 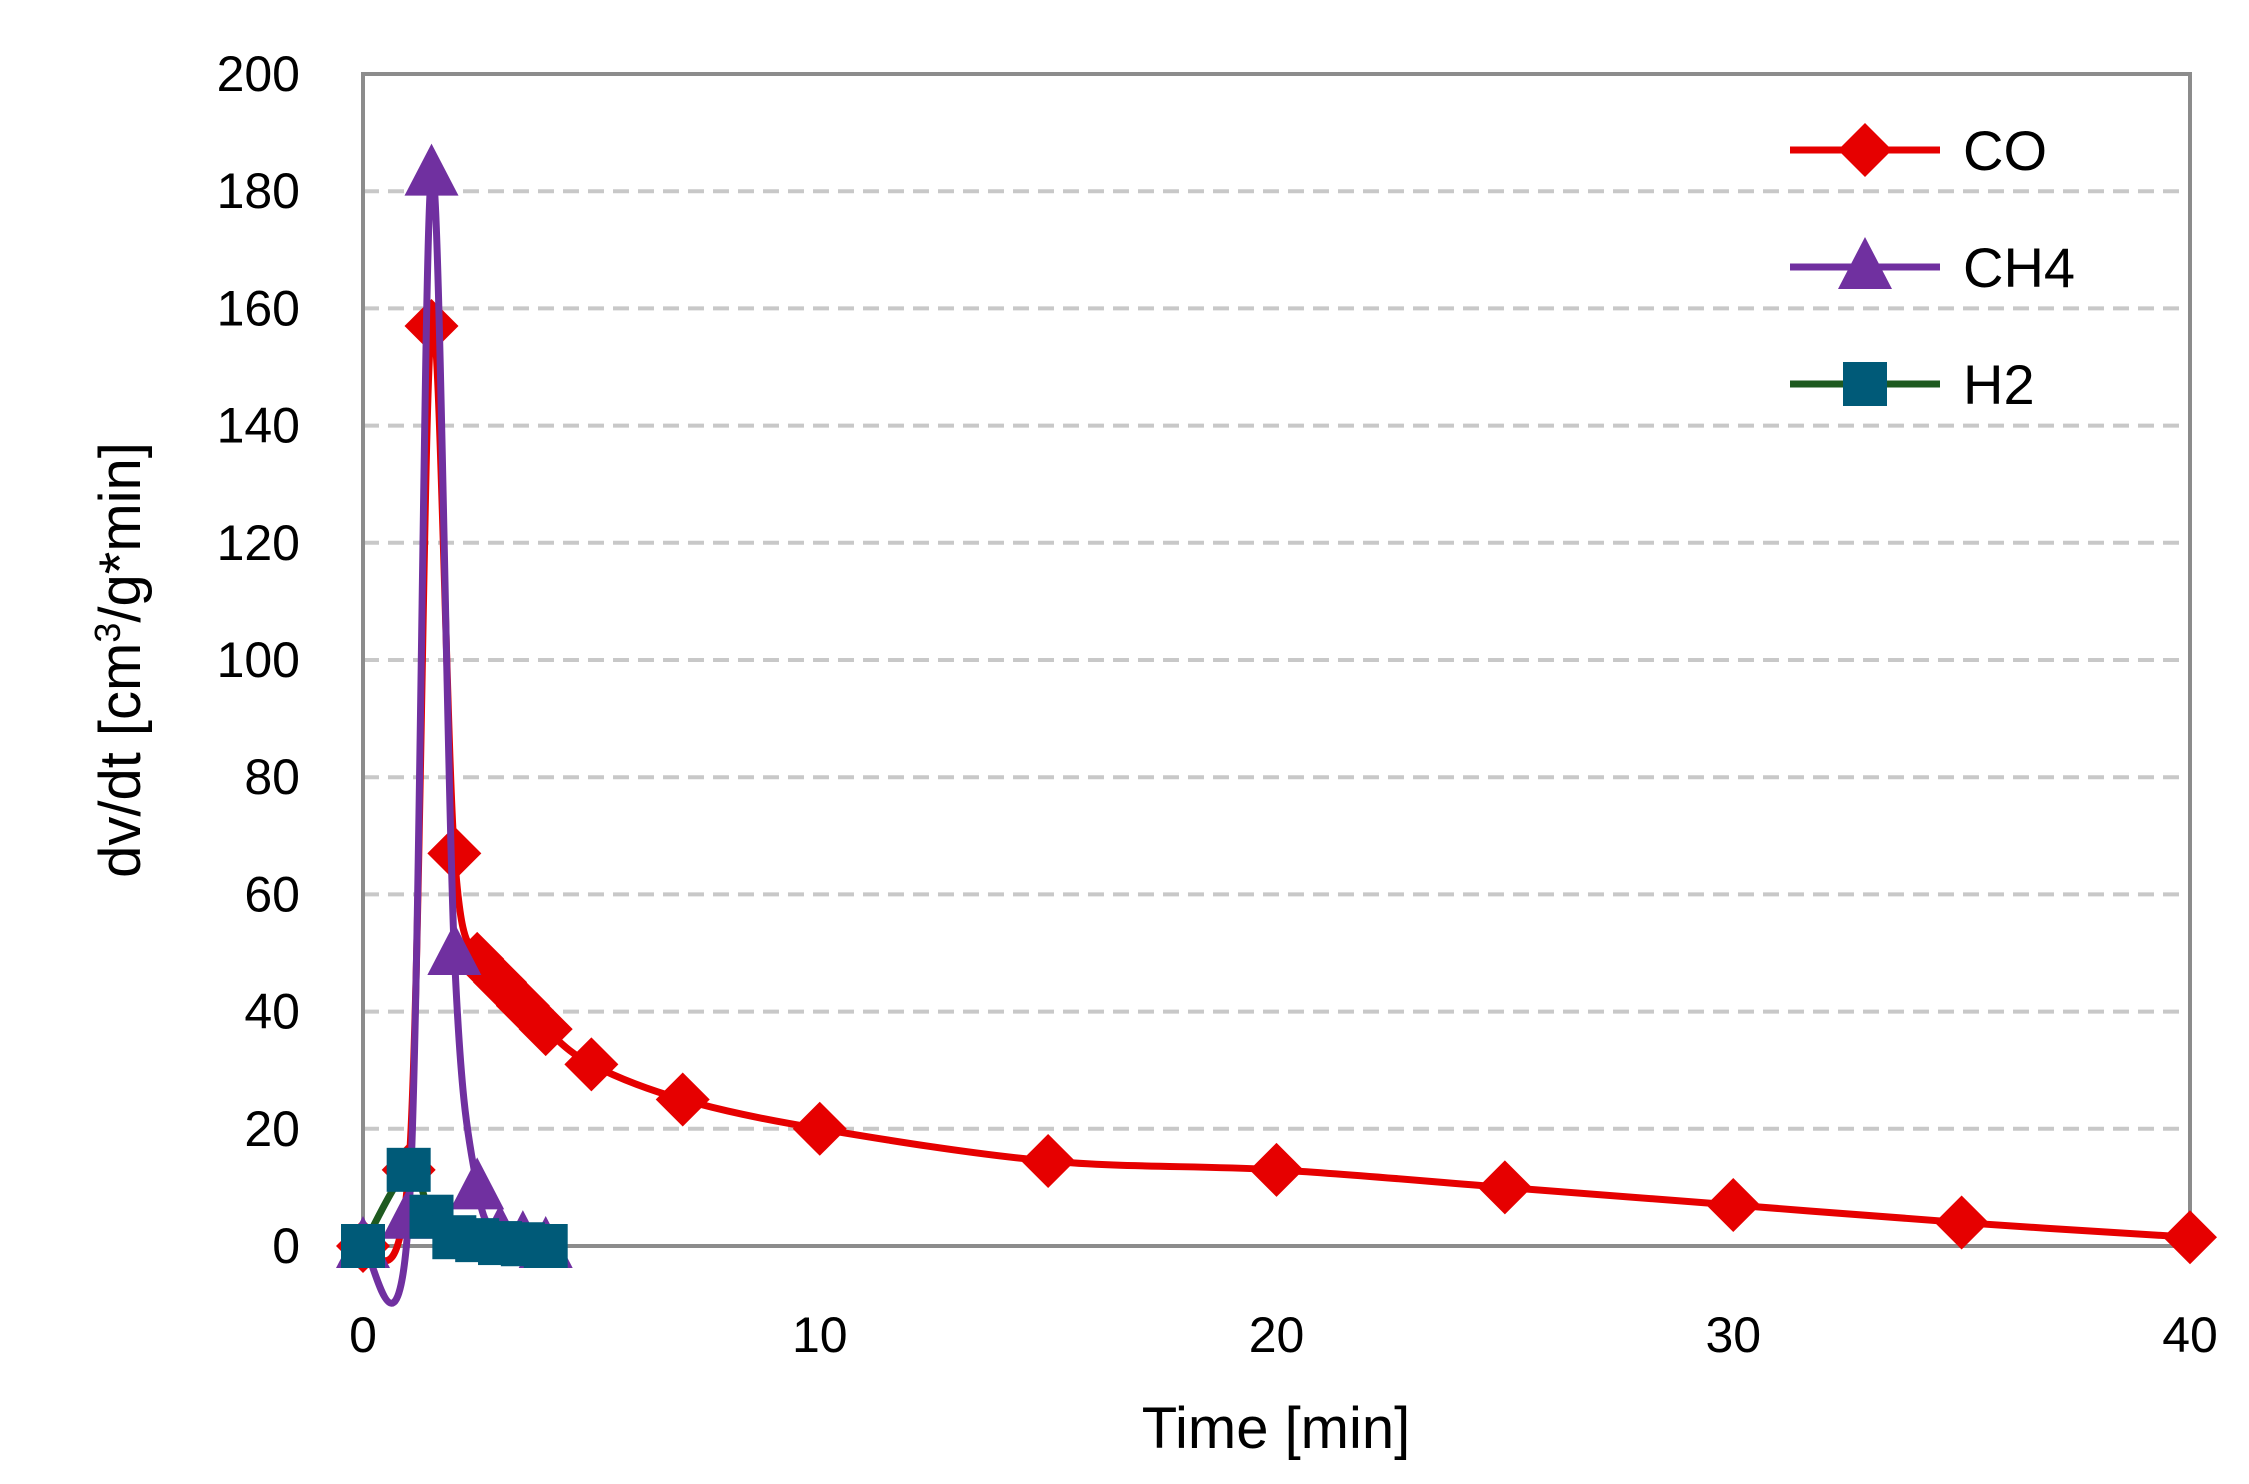 I want to click on y-tick-label-200: 200, so click(x=258, y=74).